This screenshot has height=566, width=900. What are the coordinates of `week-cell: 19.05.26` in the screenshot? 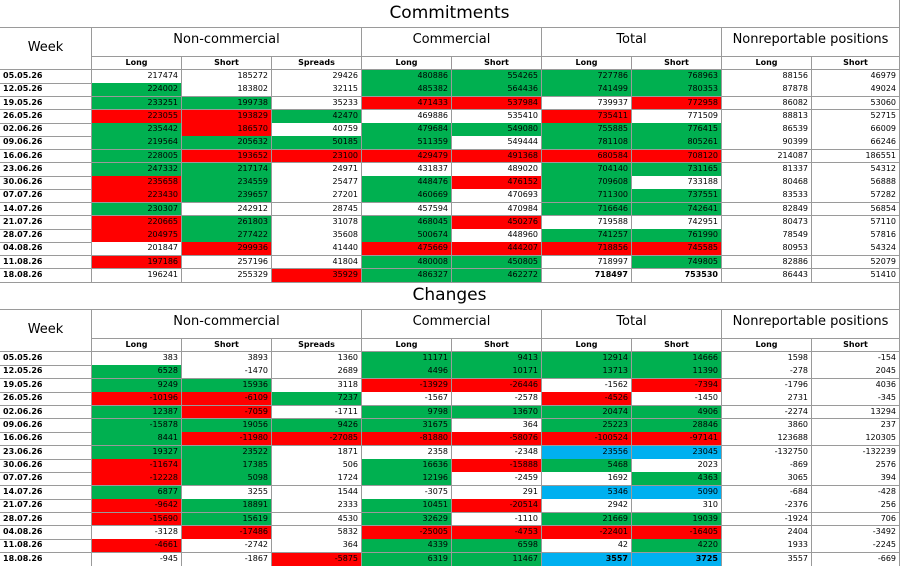 It's located at (46, 103).